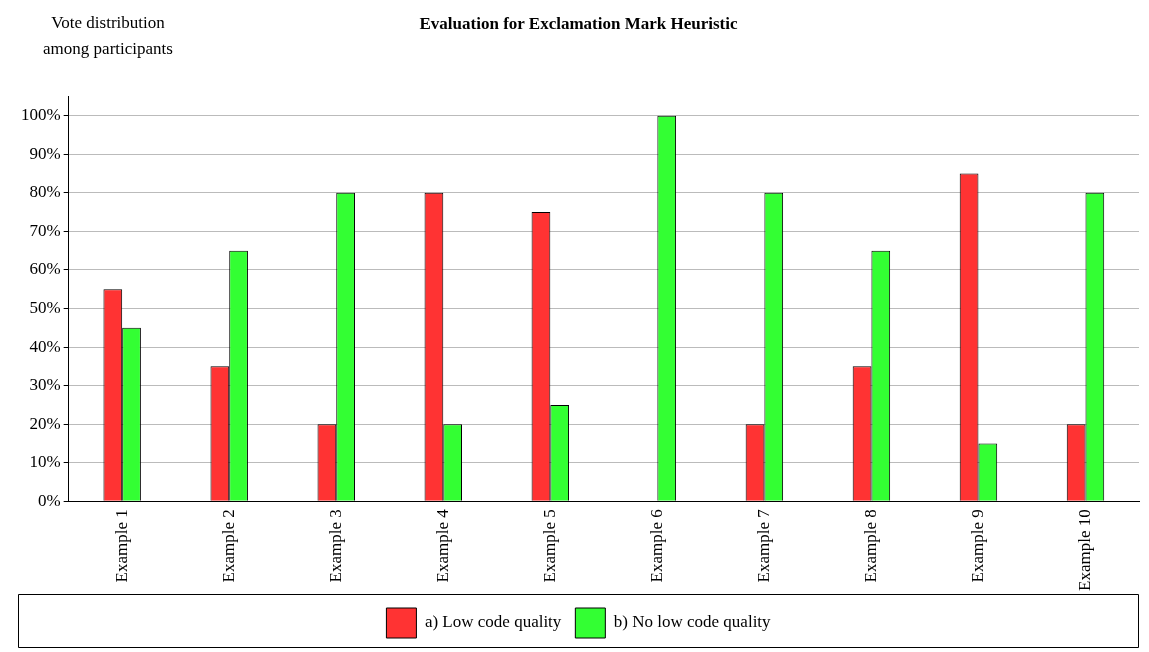 Image resolution: width=1149 pixels, height=652 pixels. I want to click on y-tick-label: 70%, so click(45, 230).